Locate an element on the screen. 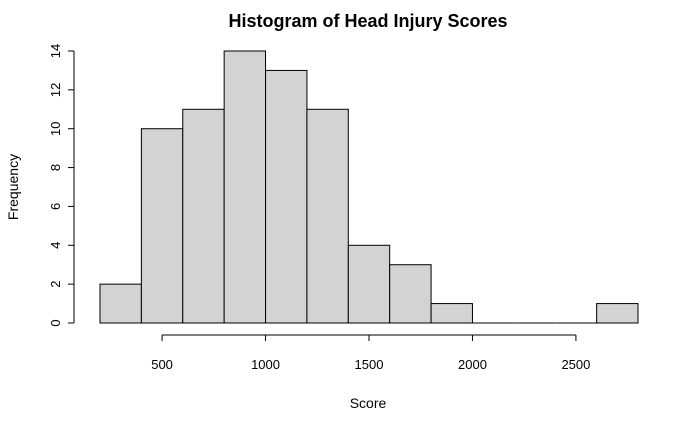 The height and width of the screenshot is (432, 700). y-tick-label-14: 14 is located at coordinates (55, 51).